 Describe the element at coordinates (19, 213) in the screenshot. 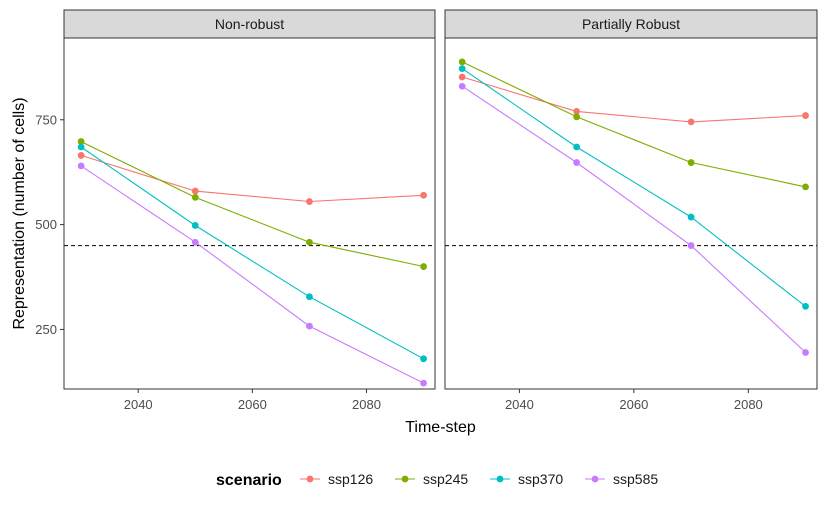

I see `y-axis-title: Representation (number of cells)` at that location.